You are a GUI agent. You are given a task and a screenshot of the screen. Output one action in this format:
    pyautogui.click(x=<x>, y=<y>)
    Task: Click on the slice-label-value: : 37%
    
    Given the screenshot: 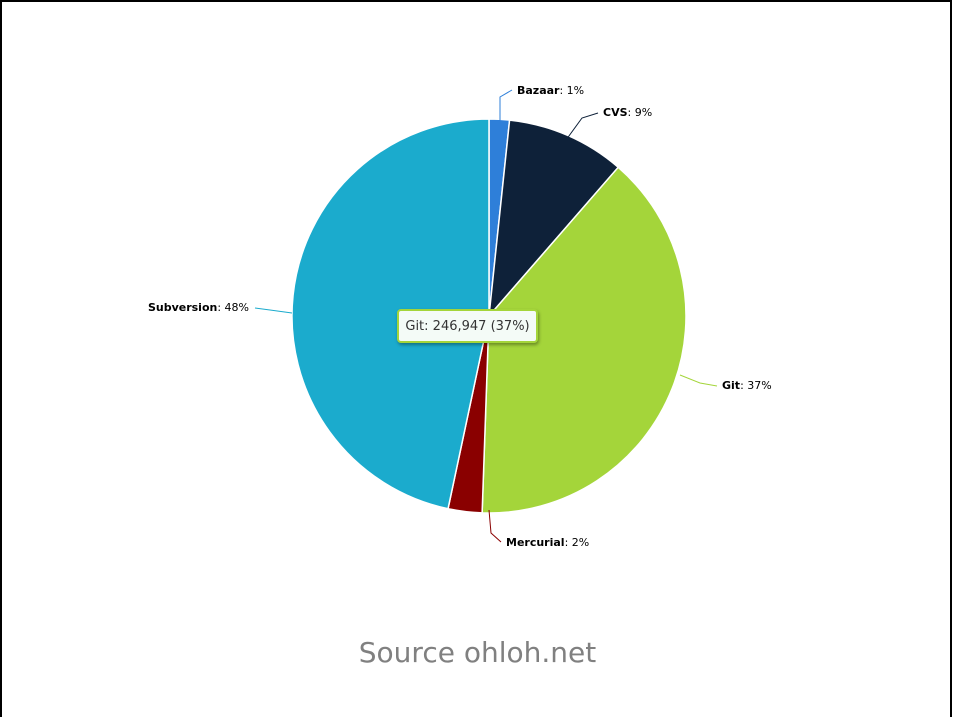 What is the action you would take?
    pyautogui.click(x=756, y=385)
    